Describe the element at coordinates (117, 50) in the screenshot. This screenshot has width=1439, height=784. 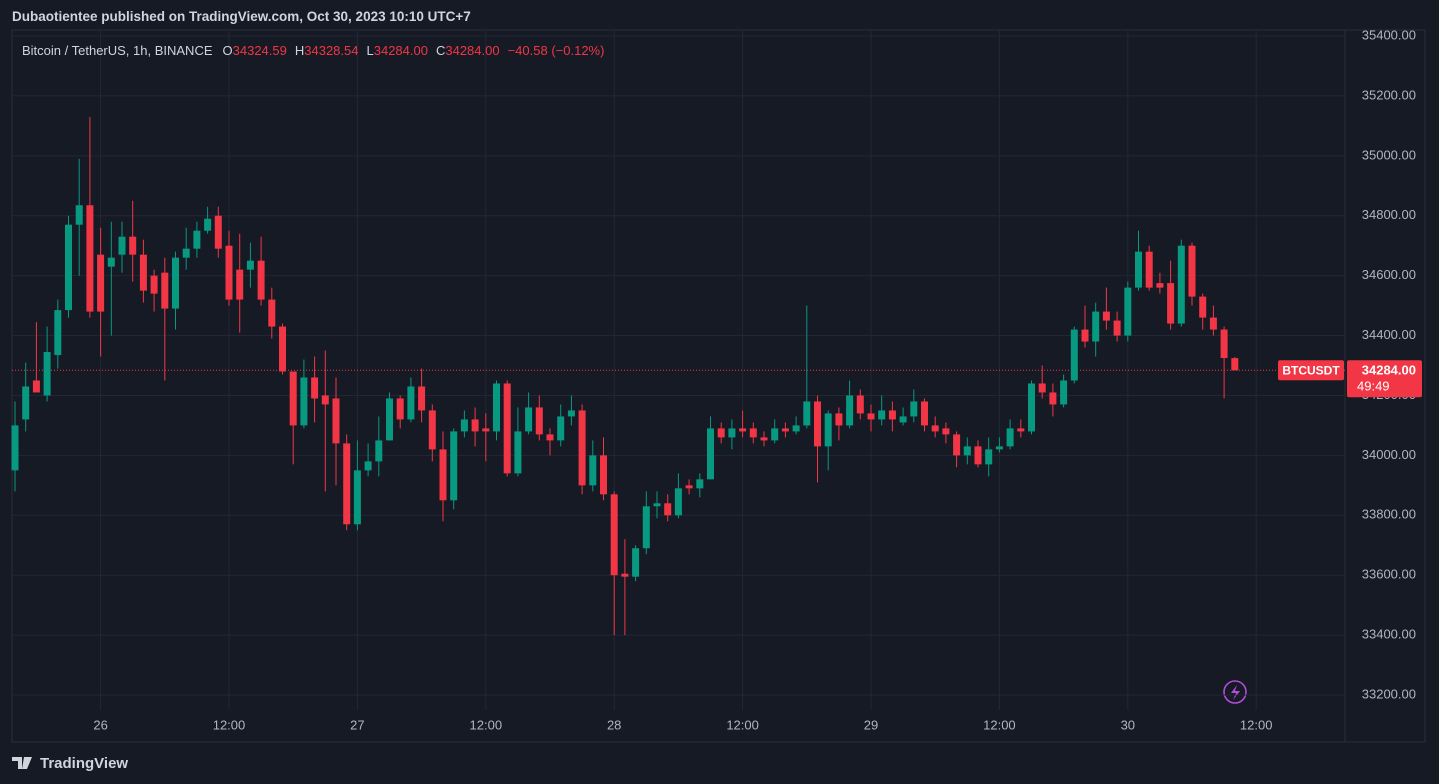
I see `symbol-title: Bitcoin / TetherUS, 1h, BINANCE` at that location.